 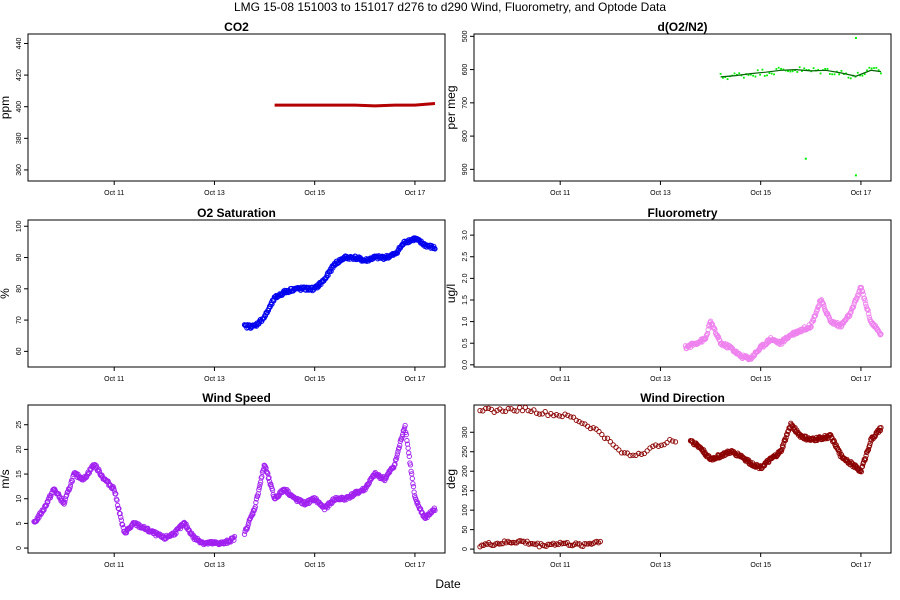 What do you see at coordinates (19, 44) in the screenshot?
I see `y-tick-label: 440` at bounding box center [19, 44].